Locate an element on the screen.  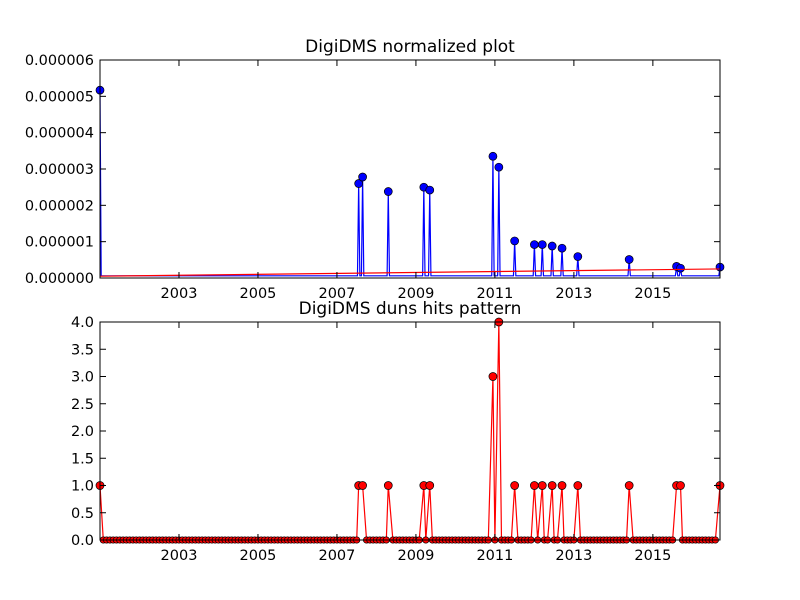
top-y-tick-label: 0.000001 is located at coordinates (59, 243).